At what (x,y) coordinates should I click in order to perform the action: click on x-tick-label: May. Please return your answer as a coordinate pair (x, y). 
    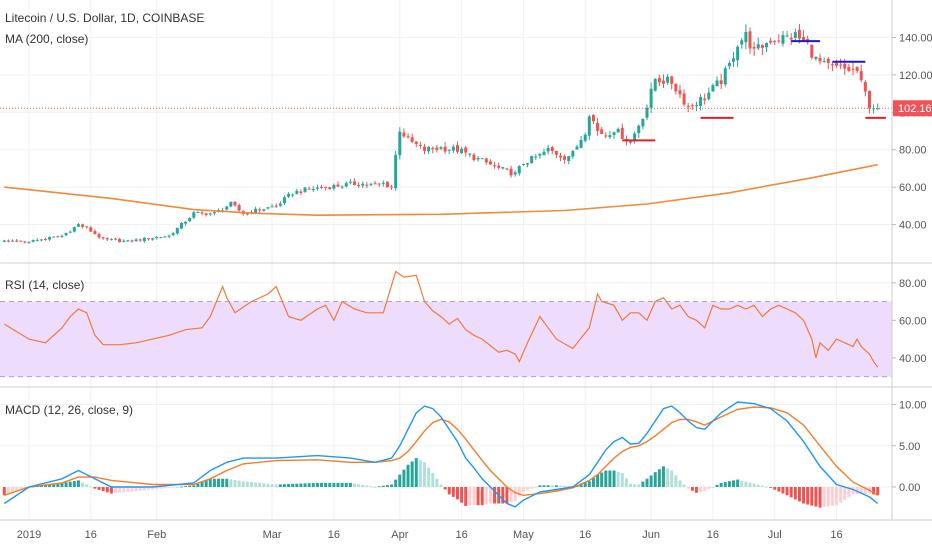
    Looking at the image, I should click on (523, 535).